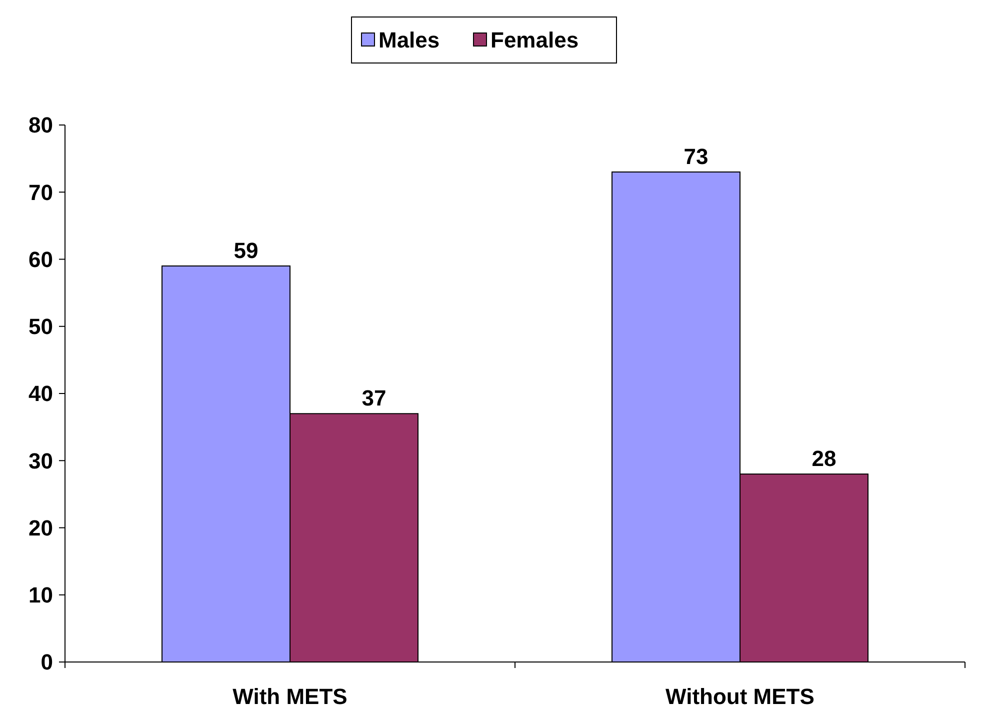 This screenshot has width=996, height=707. Describe the element at coordinates (40, 461) in the screenshot. I see `y-tick-label: 30` at that location.